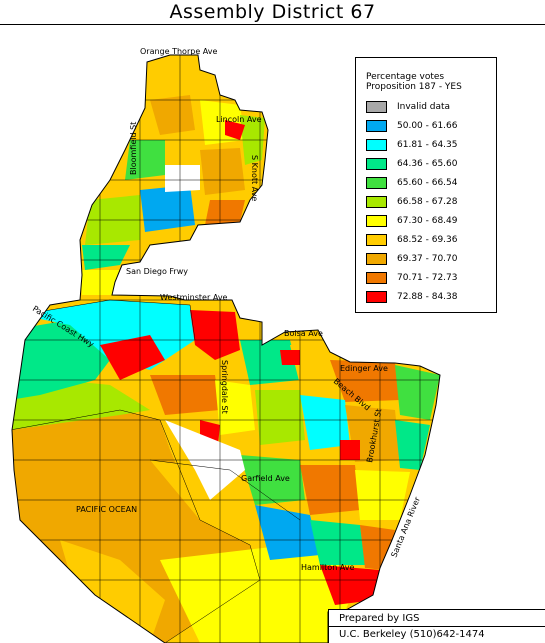  Describe the element at coordinates (303, 333) in the screenshot. I see `street-bolsa: Bolsa Ave` at that location.